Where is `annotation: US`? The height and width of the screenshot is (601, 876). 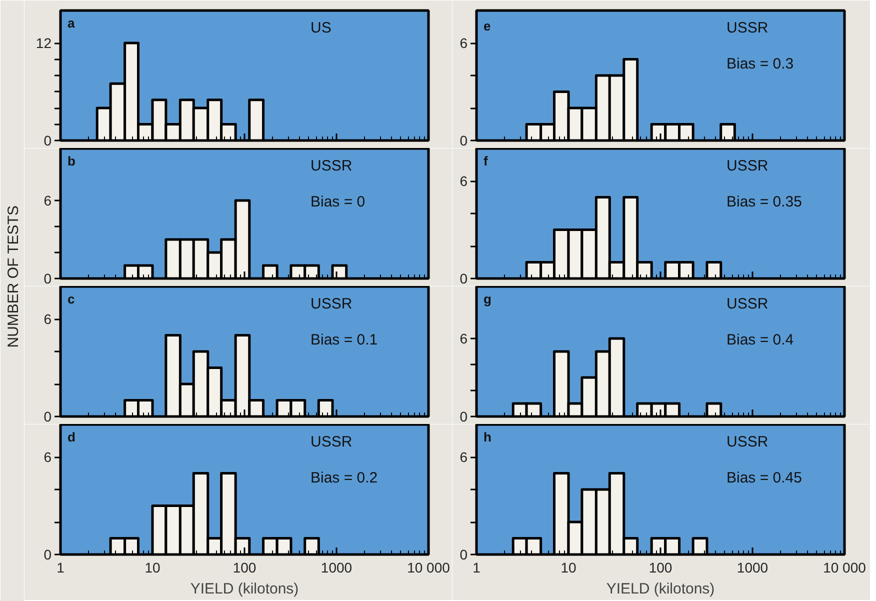 annotation: US is located at coordinates (321, 28).